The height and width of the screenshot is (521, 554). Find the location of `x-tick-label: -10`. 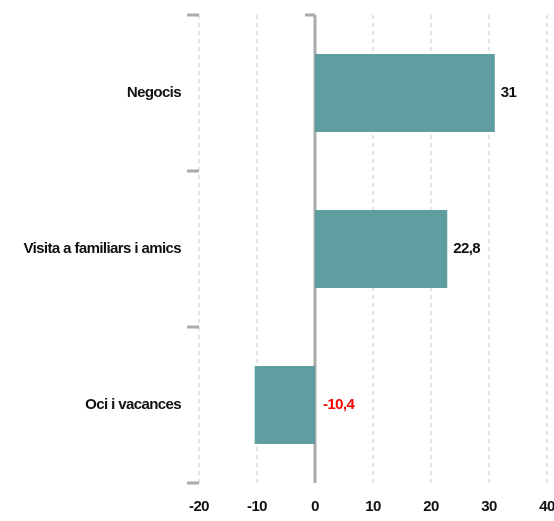

x-tick-label: -10 is located at coordinates (257, 506).